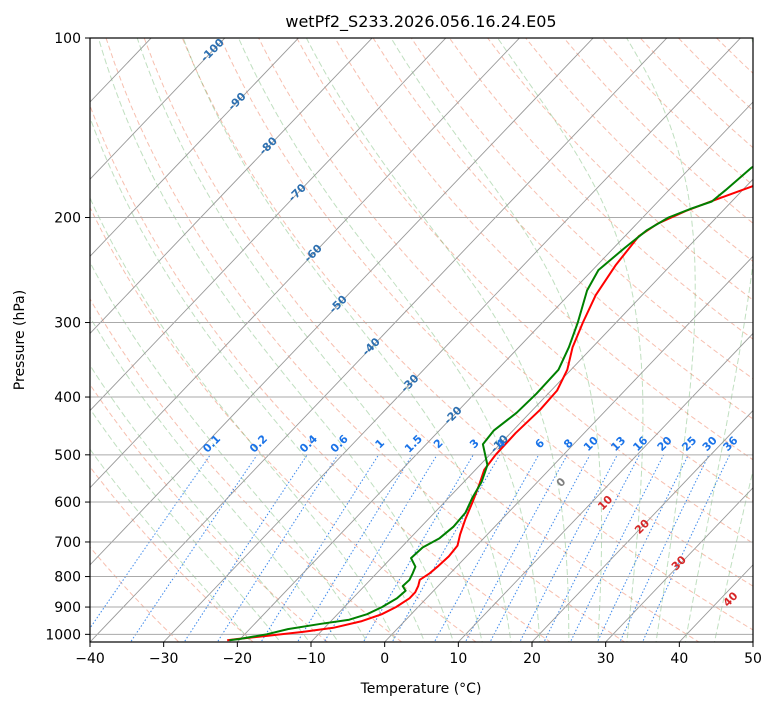 This screenshot has width=775, height=708. What do you see at coordinates (67, 219) in the screenshot?
I see `y-tick-label: 200` at bounding box center [67, 219].